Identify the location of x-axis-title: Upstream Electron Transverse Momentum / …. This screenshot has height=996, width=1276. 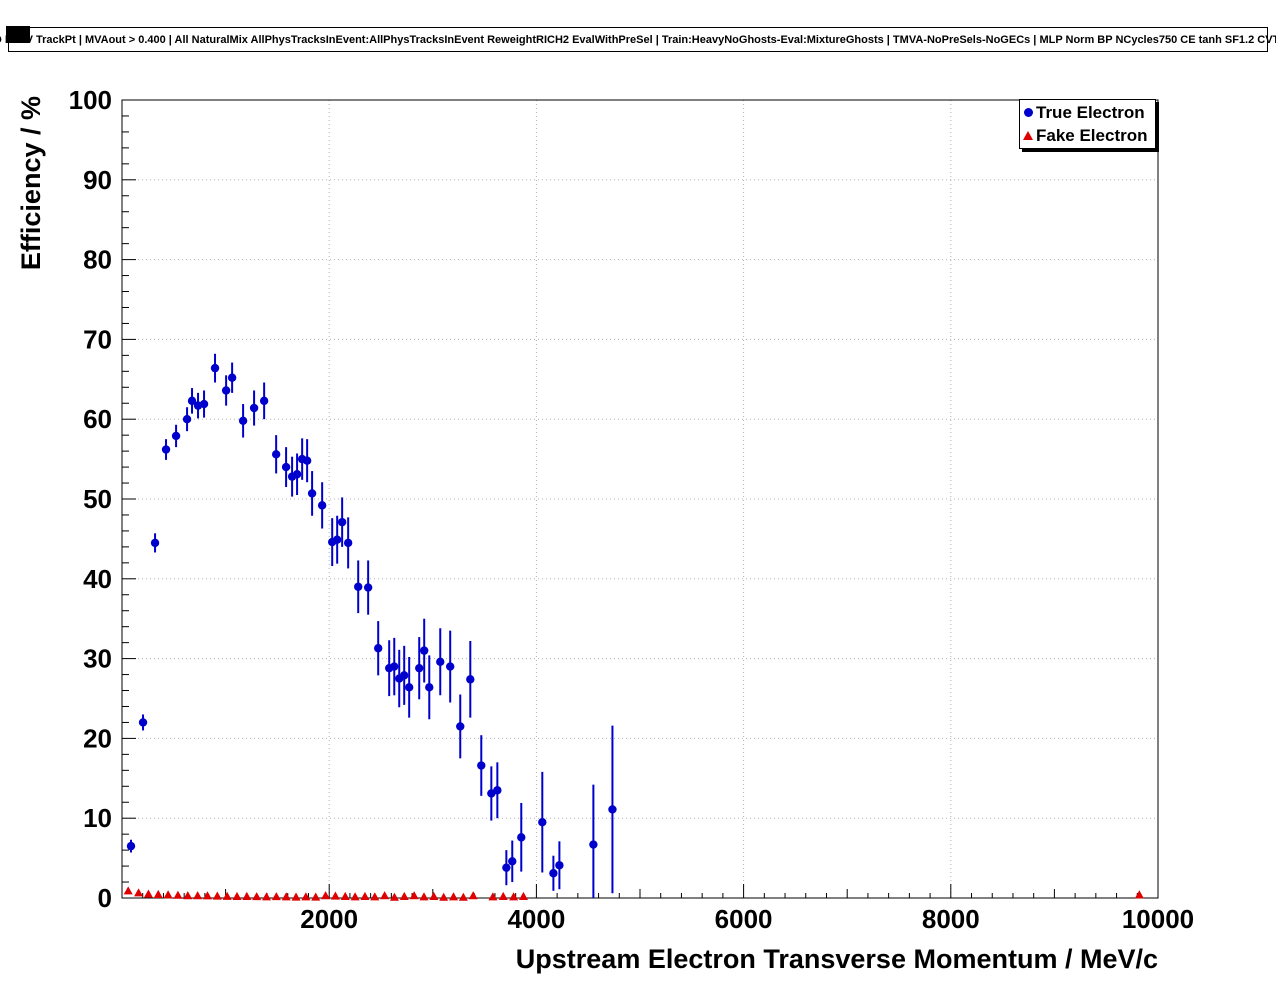
(836, 959).